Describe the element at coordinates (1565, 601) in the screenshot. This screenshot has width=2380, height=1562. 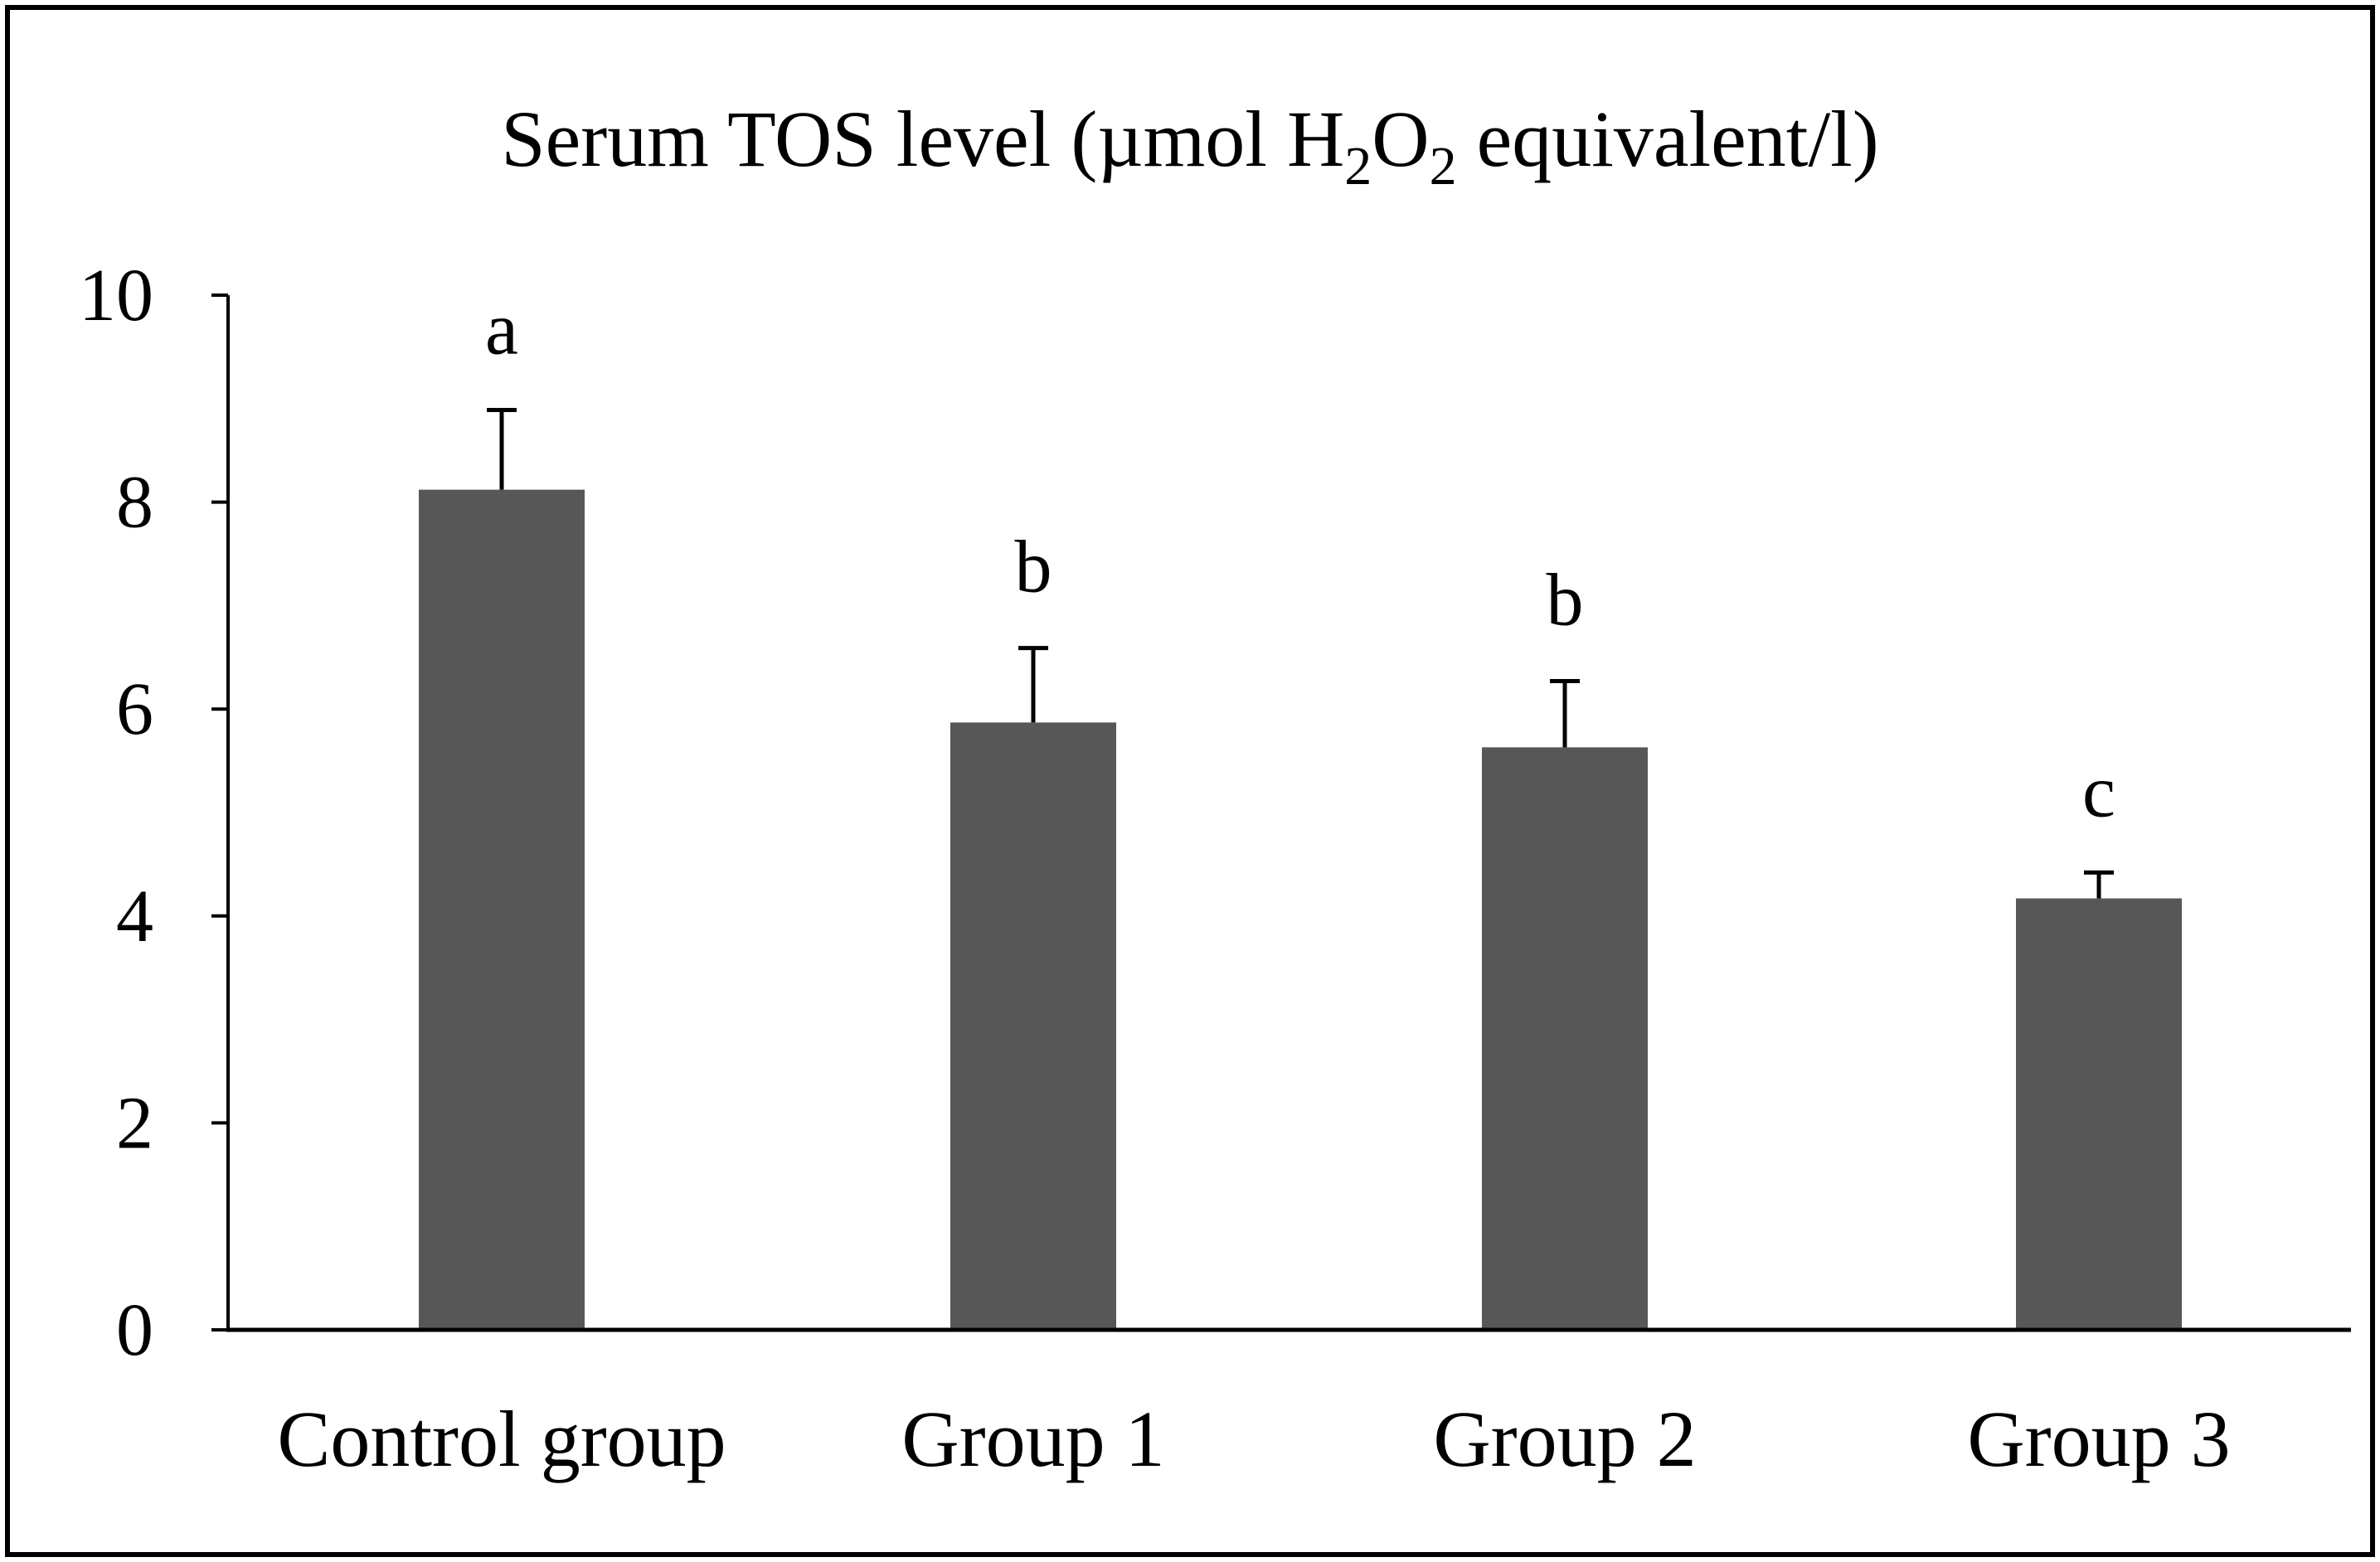
I see `significance-label-3: b` at that location.